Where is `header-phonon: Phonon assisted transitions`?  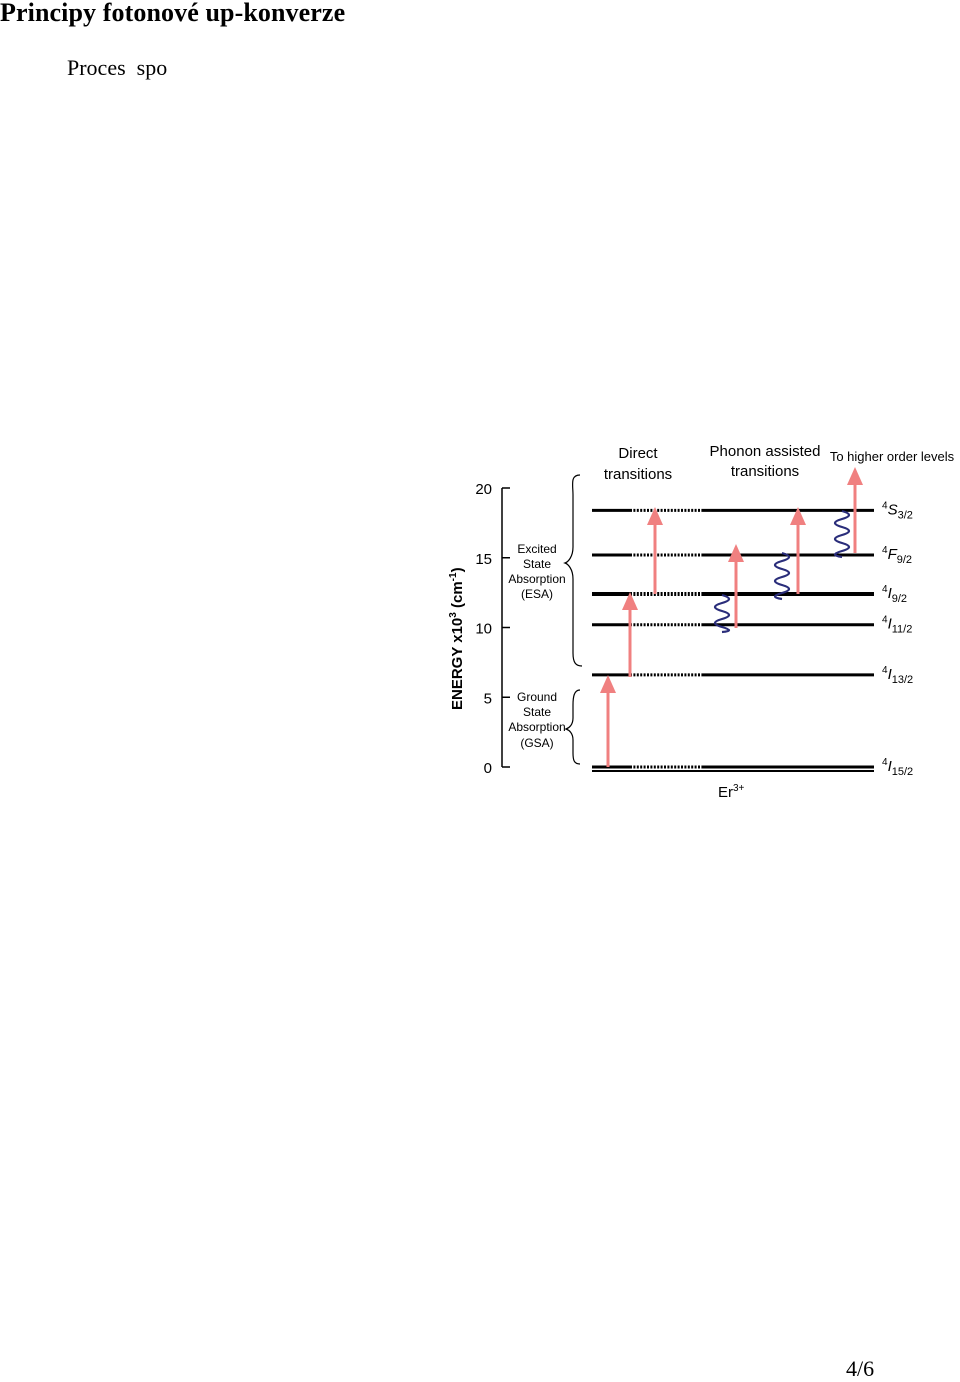 header-phonon: Phonon assisted transitions is located at coordinates (765, 461).